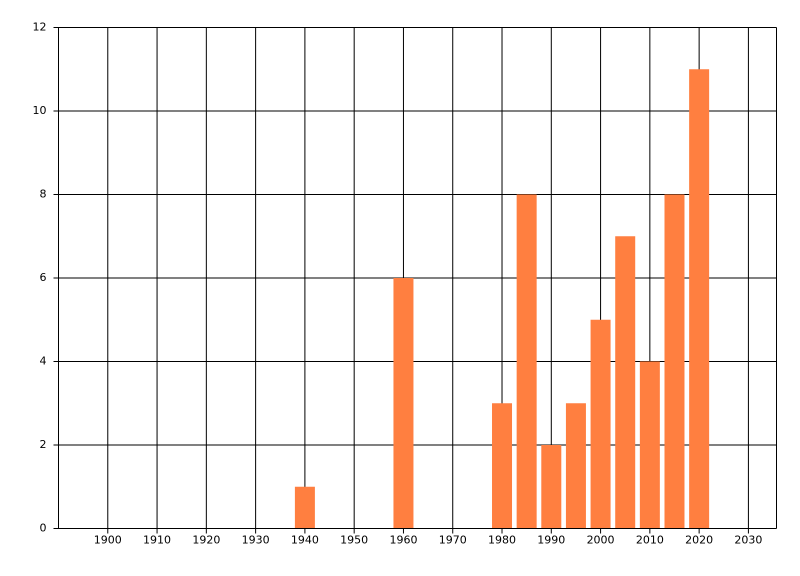 This screenshot has height=576, width=800. I want to click on x-tick-label: 2020, so click(699, 540).